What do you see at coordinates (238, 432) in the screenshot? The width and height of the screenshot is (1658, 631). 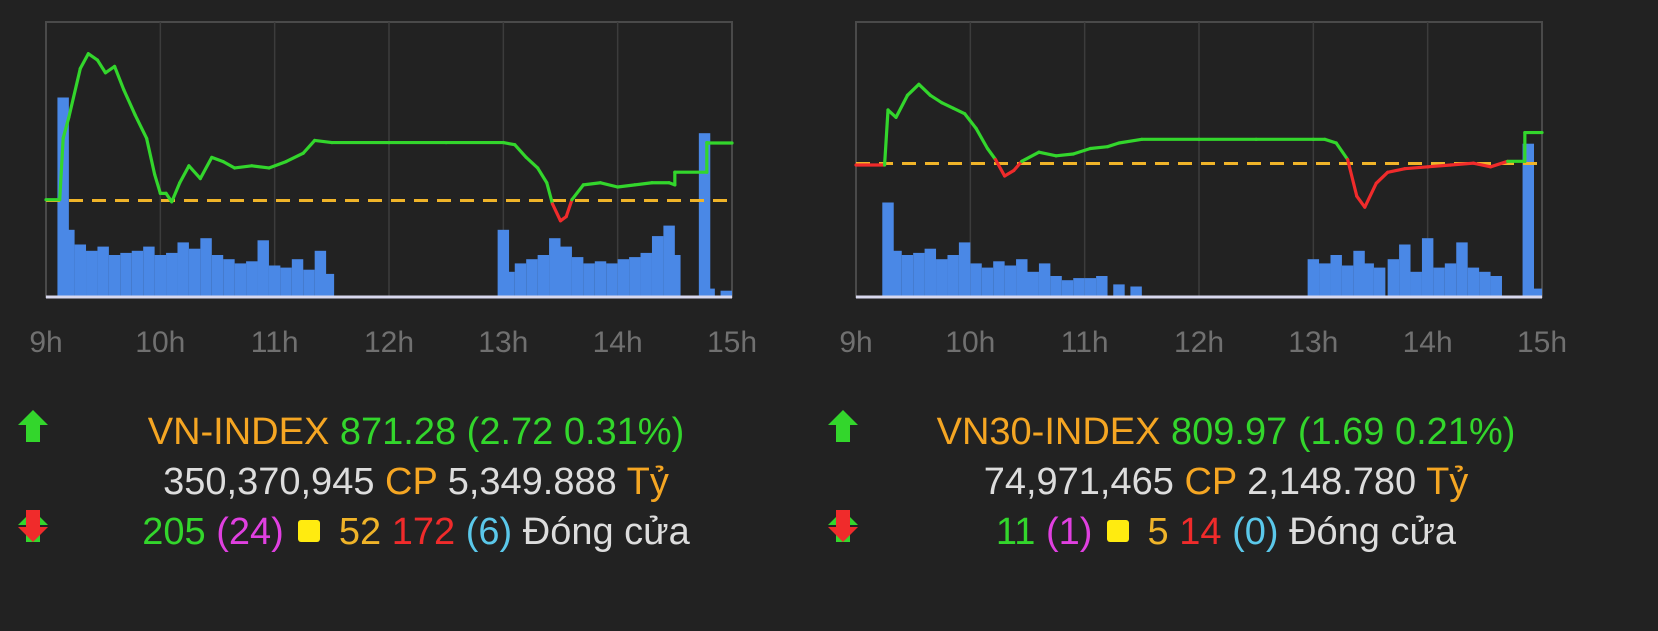 I see `index-name: VN-INDEX` at bounding box center [238, 432].